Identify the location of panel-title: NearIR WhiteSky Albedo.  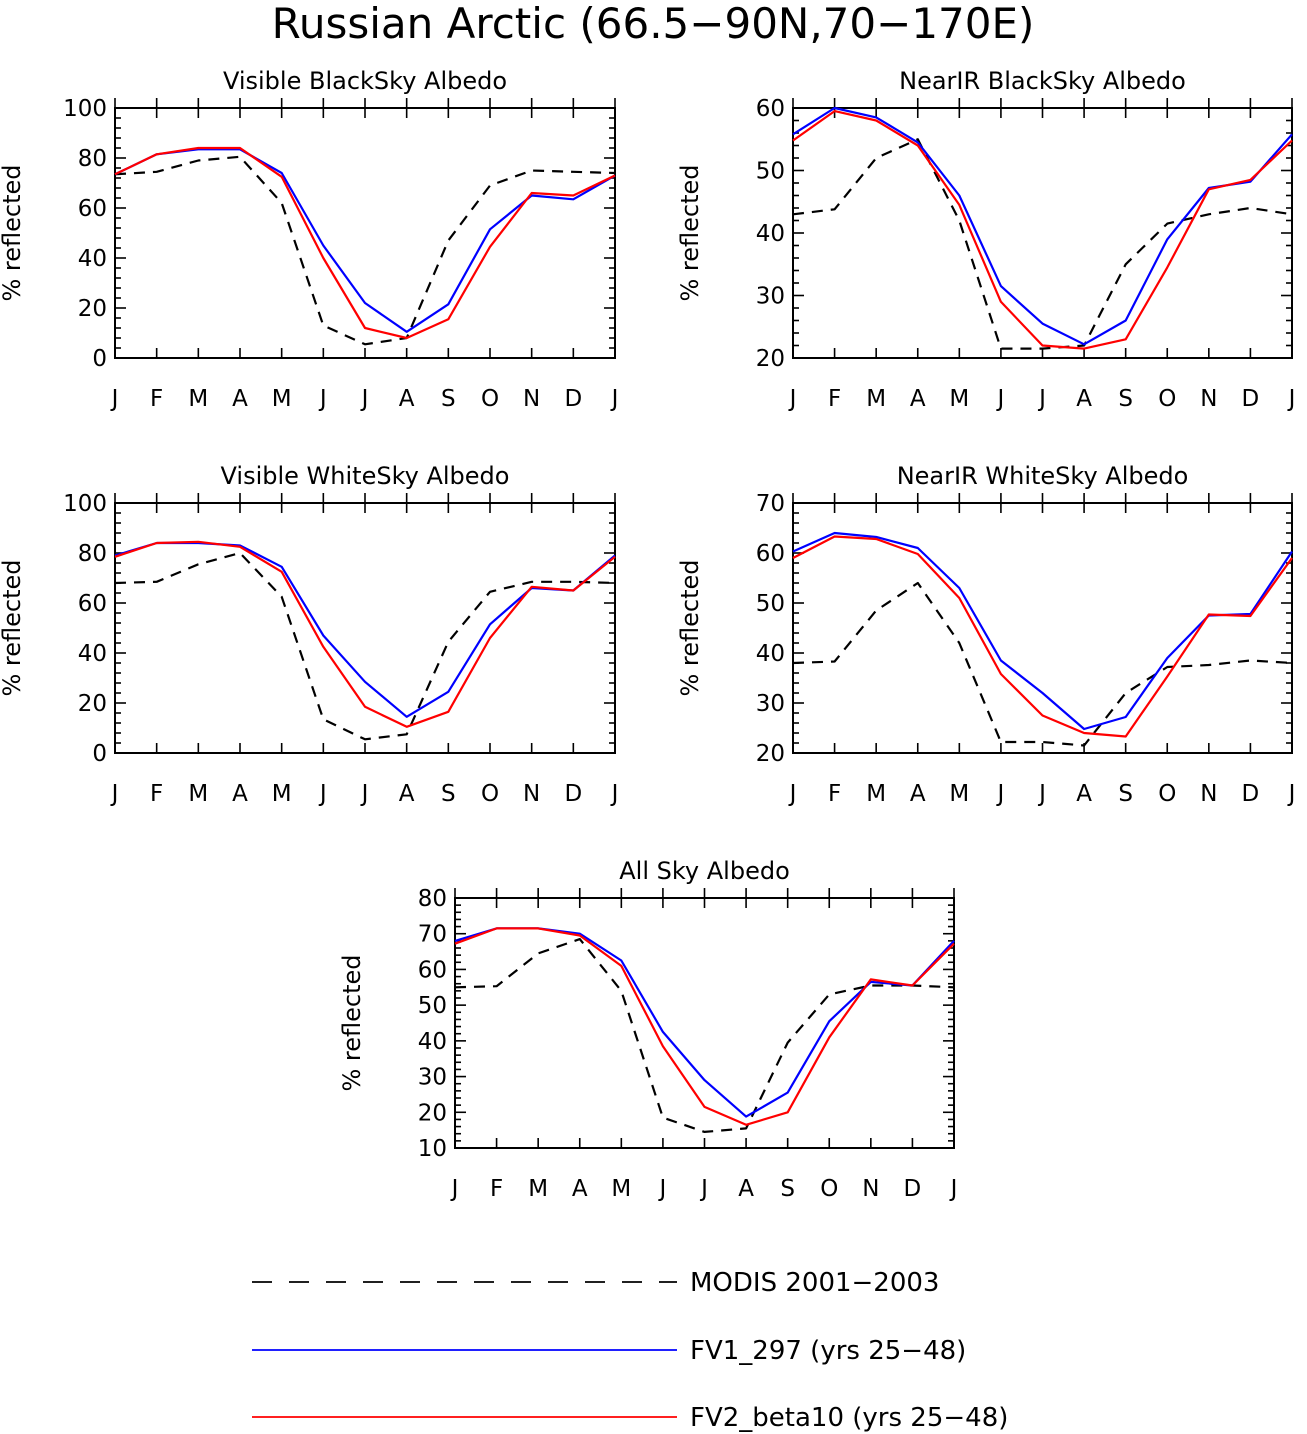
(1043, 476).